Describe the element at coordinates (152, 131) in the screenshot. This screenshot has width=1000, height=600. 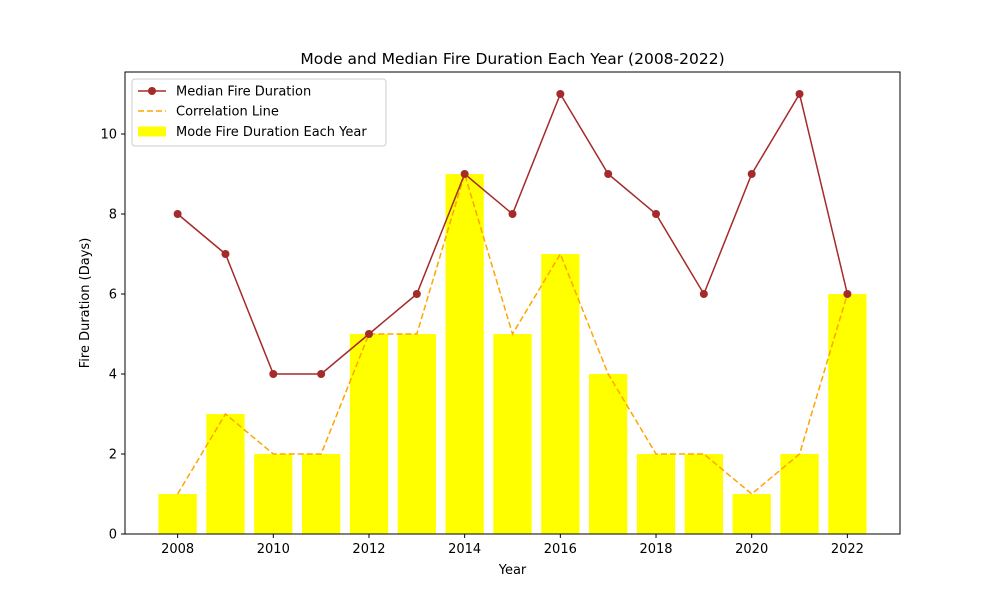
I see `legend-swatch-mode` at that location.